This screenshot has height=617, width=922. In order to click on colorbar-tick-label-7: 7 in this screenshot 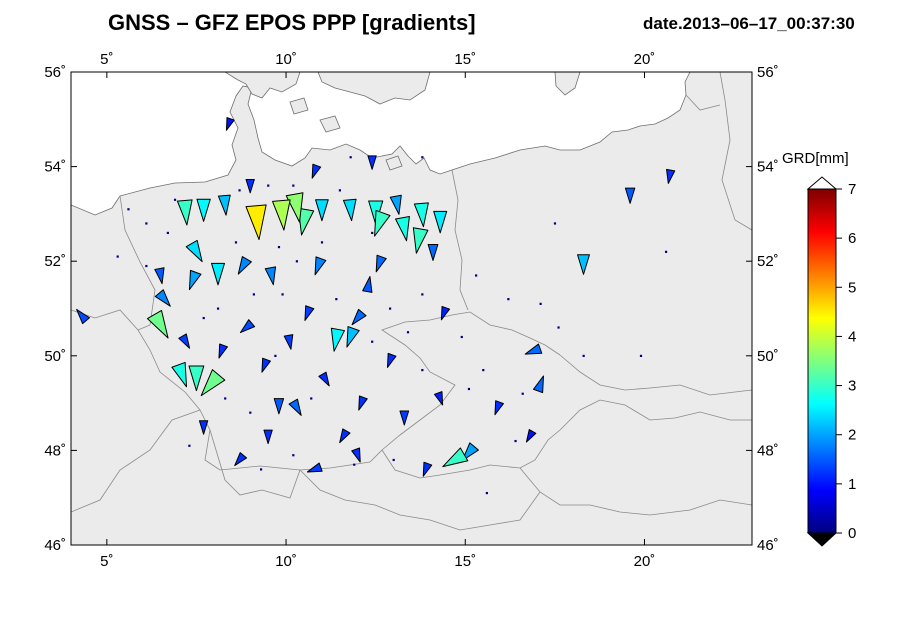, I will do `click(852, 189)`.